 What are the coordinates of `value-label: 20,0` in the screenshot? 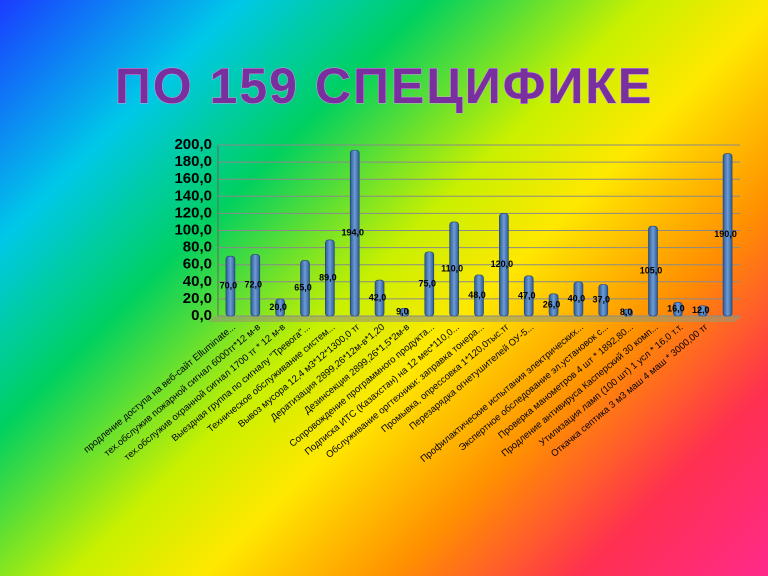 It's located at (278, 307).